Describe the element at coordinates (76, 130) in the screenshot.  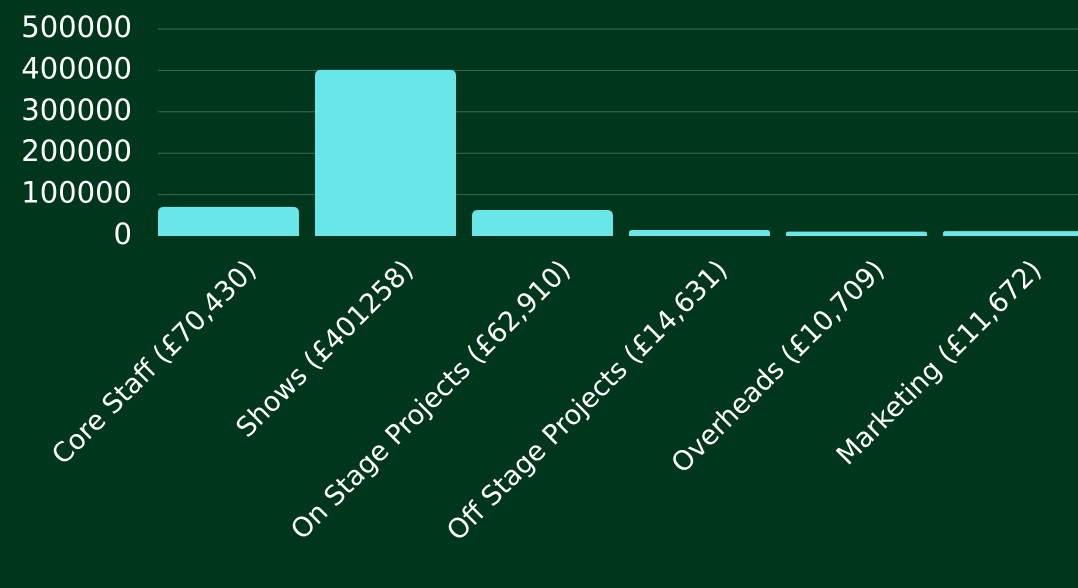
I see `y-axis: 0 100000 200000 300000 400000 500000` at that location.